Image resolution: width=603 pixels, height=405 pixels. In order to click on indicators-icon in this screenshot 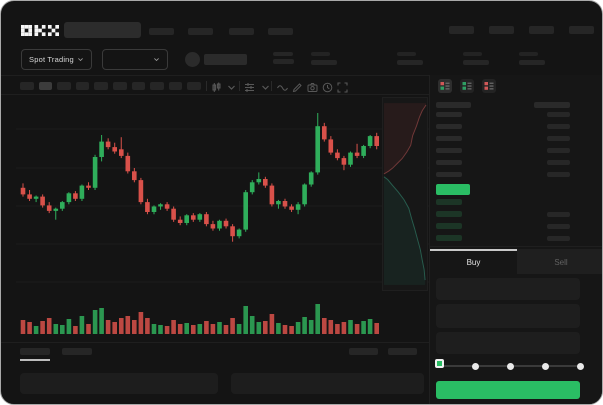, I will do `click(249, 86)`.